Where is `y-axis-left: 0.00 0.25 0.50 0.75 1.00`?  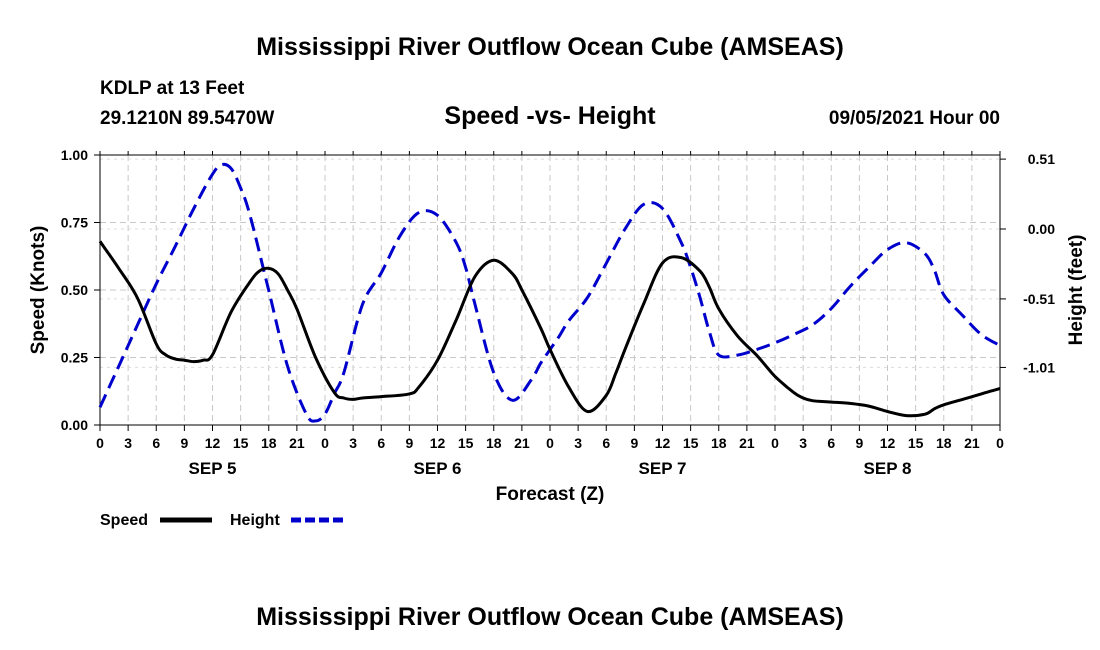
y-axis-left: 0.00 0.25 0.50 0.75 1.00 is located at coordinates (80, 290).